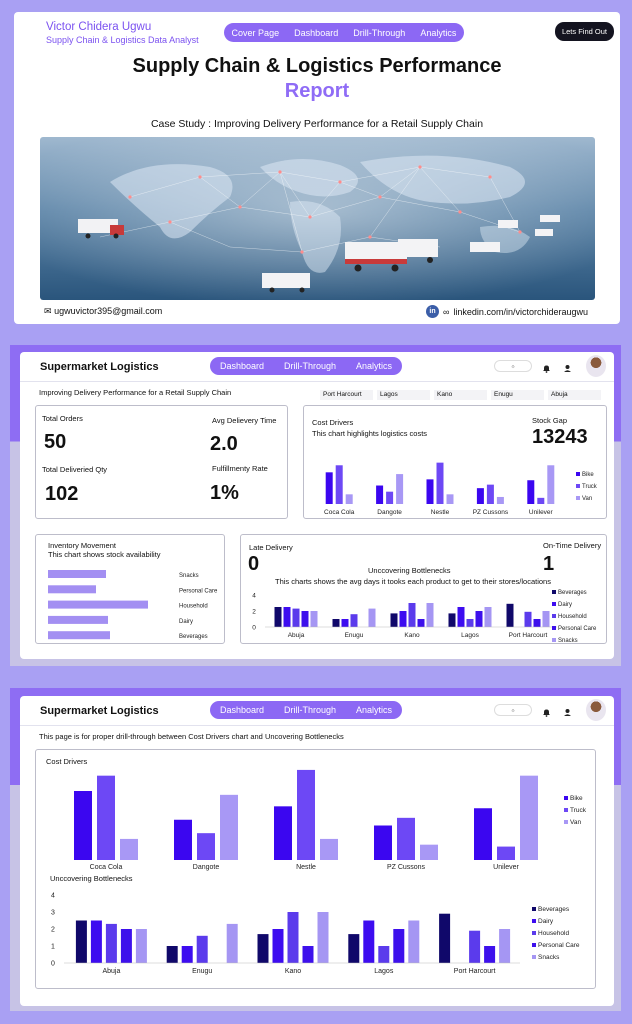 The width and height of the screenshot is (632, 1024). I want to click on legend-swatch-van, so click(566, 822).